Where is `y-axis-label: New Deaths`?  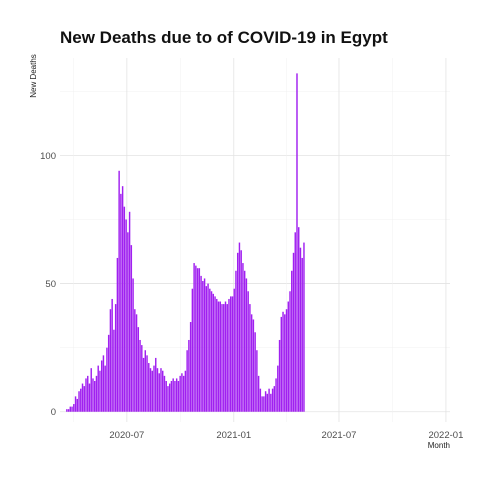 y-axis-label: New Deaths is located at coordinates (33, 76).